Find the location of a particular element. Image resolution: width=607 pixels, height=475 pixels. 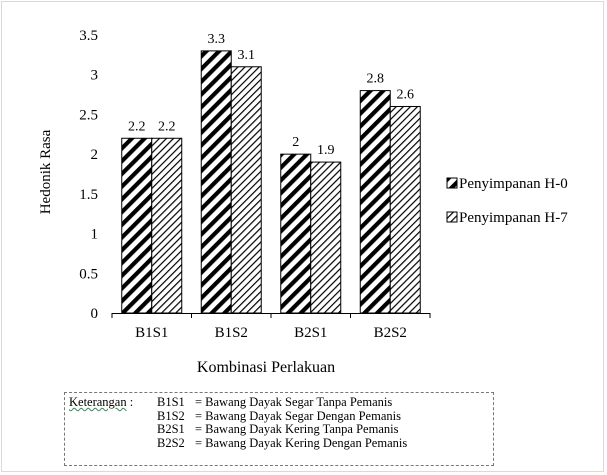

data-label: 2.6 is located at coordinates (406, 94).